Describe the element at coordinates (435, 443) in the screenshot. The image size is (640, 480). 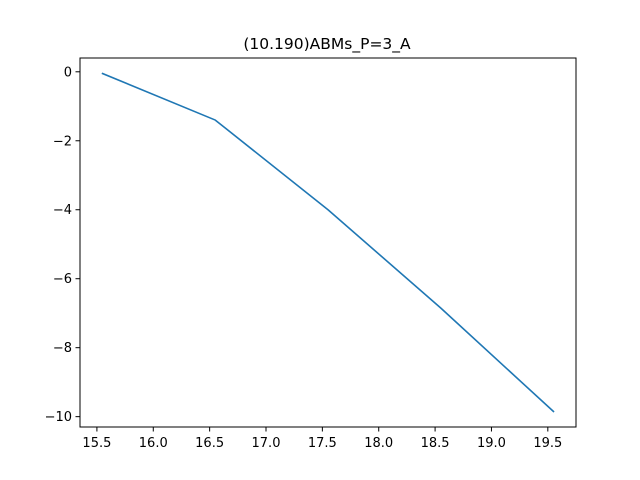
I see `x-tick-label: 18.5` at that location.